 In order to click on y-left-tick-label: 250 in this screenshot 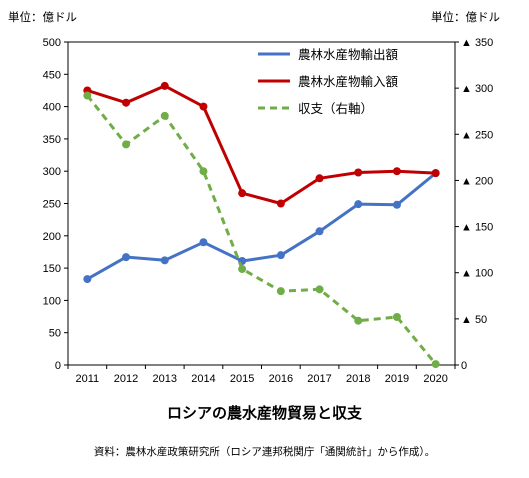, I will do `click(52, 205)`.